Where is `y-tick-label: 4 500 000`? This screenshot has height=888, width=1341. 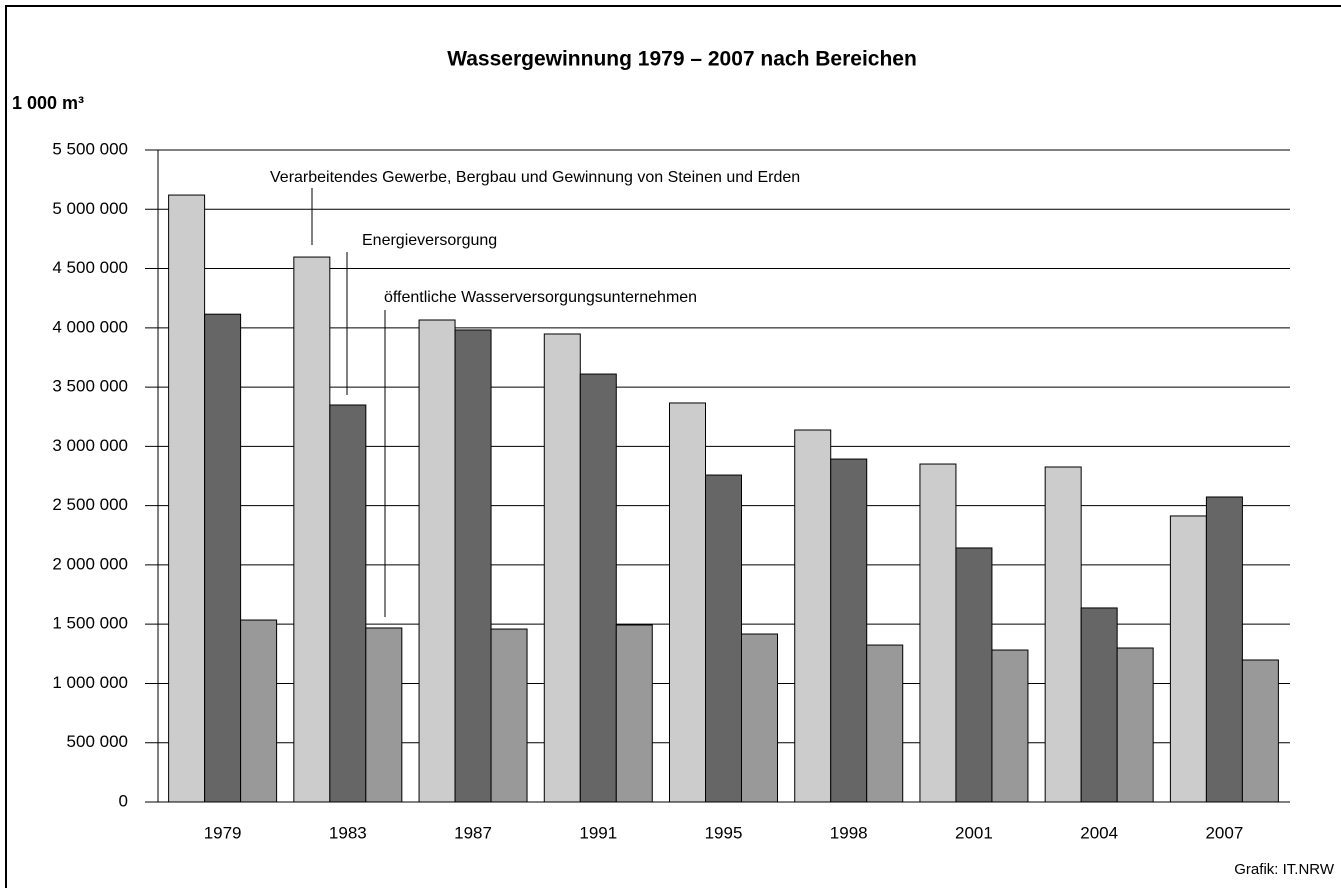
y-tick-label: 4 500 000 is located at coordinates (90, 267).